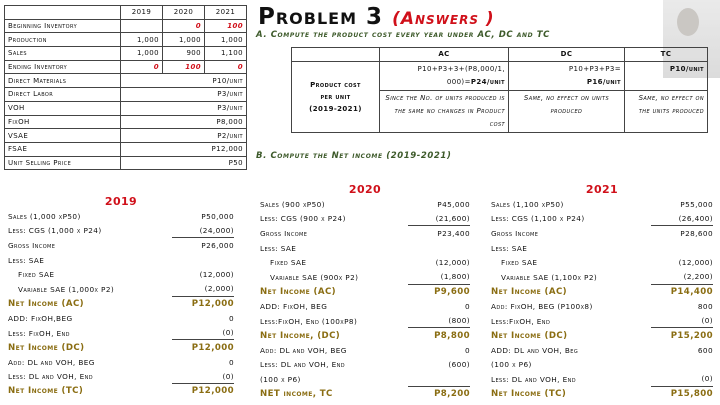 This screenshot has width=720, height=405. Describe the element at coordinates (62, 149) in the screenshot. I see `cost-label: FSAE` at that location.